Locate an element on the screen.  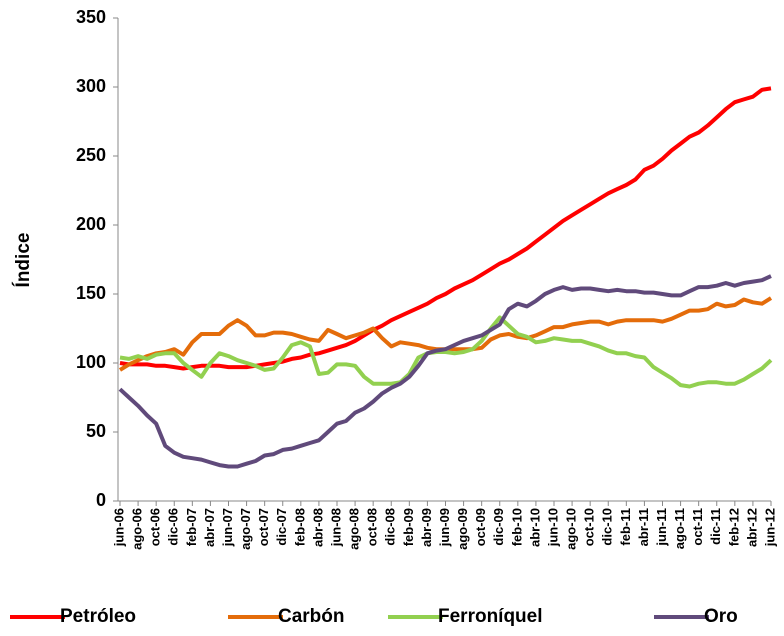
x-tick-label: ago-09 is located at coordinates (462, 529).